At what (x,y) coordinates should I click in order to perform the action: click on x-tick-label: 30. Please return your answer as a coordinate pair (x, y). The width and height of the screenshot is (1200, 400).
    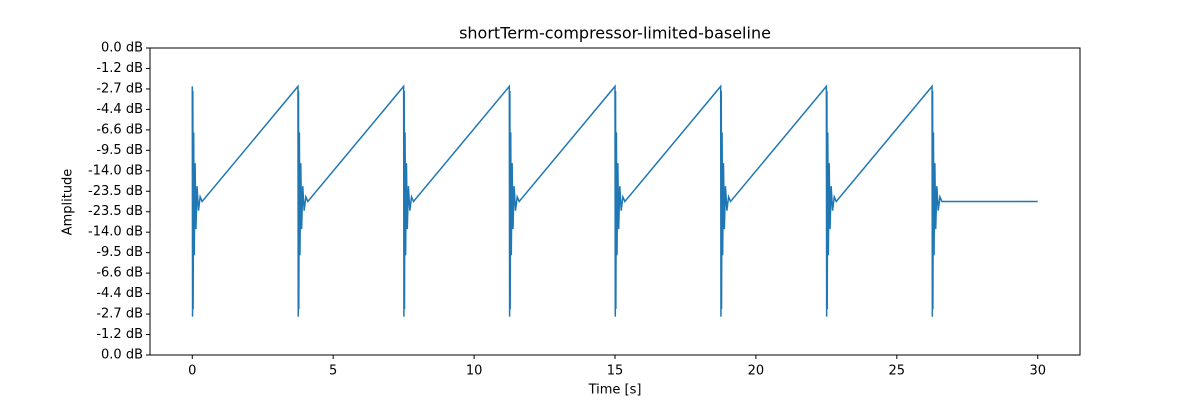
    Looking at the image, I should click on (1037, 371).